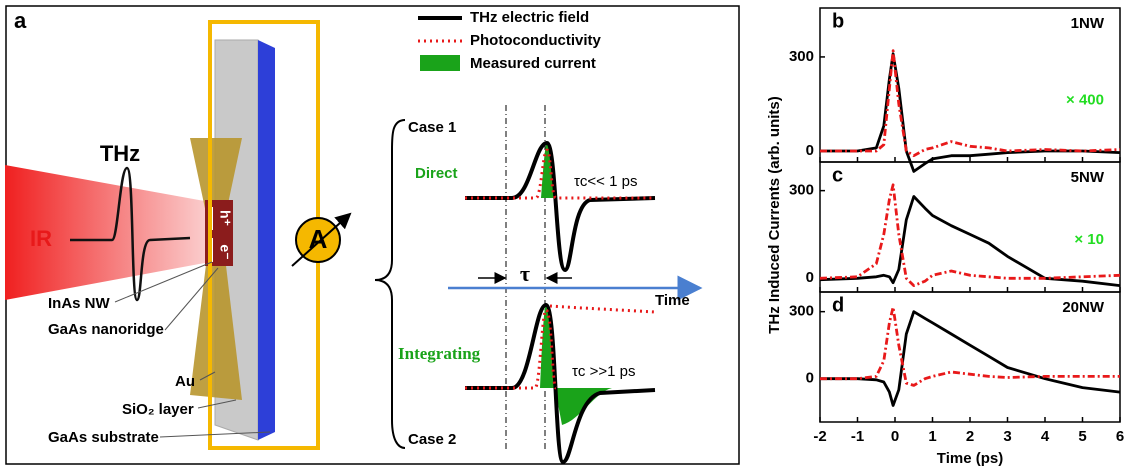  Describe the element at coordinates (603, 371) in the screenshot. I see `tau-label: τc >>1 ps` at that location.